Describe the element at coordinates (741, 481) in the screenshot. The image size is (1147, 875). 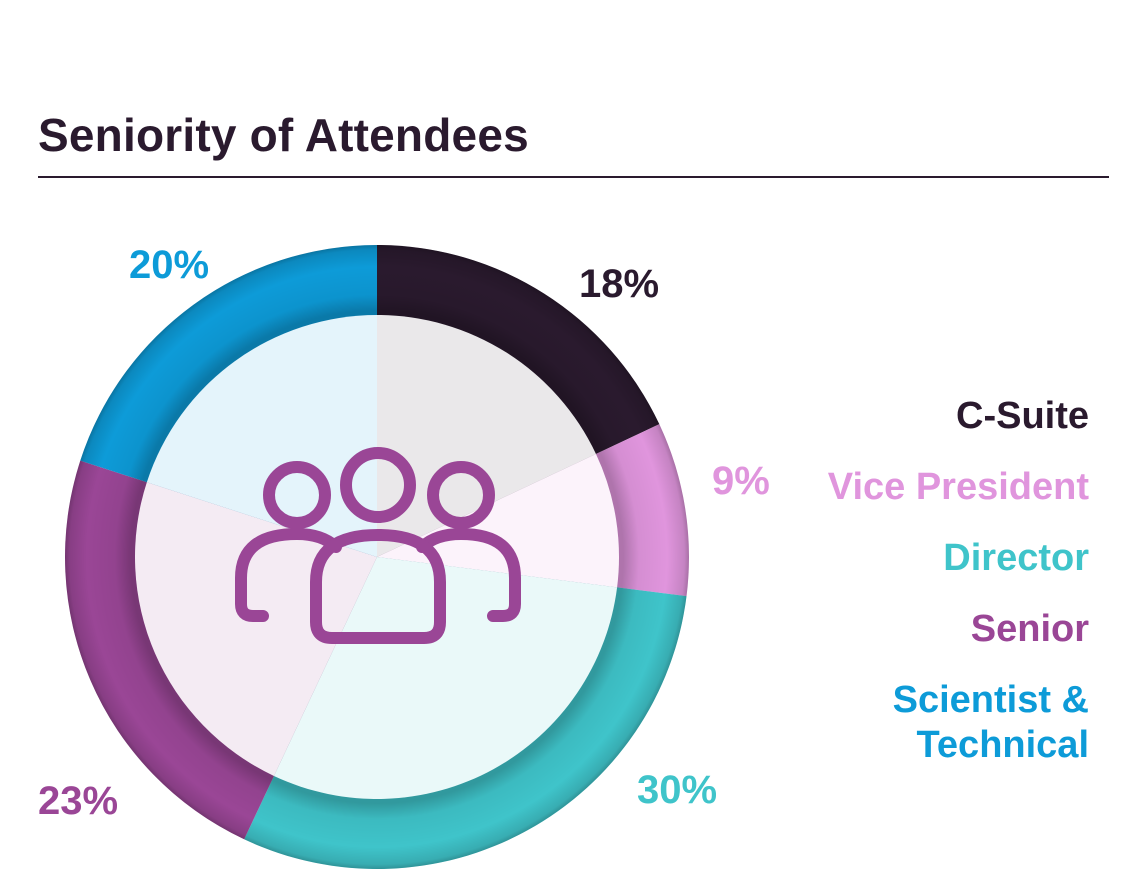
I see `value-label-vice-president: 9%` at that location.